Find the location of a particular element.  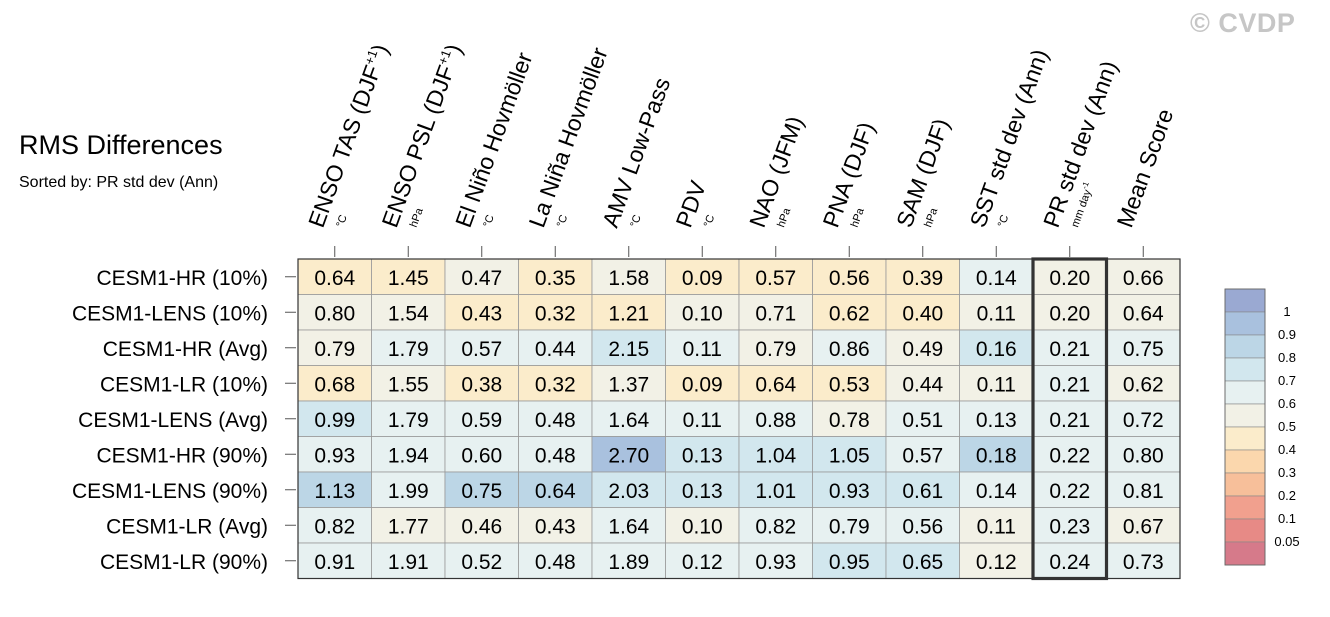

cell-value: 0.66 is located at coordinates (1143, 278).